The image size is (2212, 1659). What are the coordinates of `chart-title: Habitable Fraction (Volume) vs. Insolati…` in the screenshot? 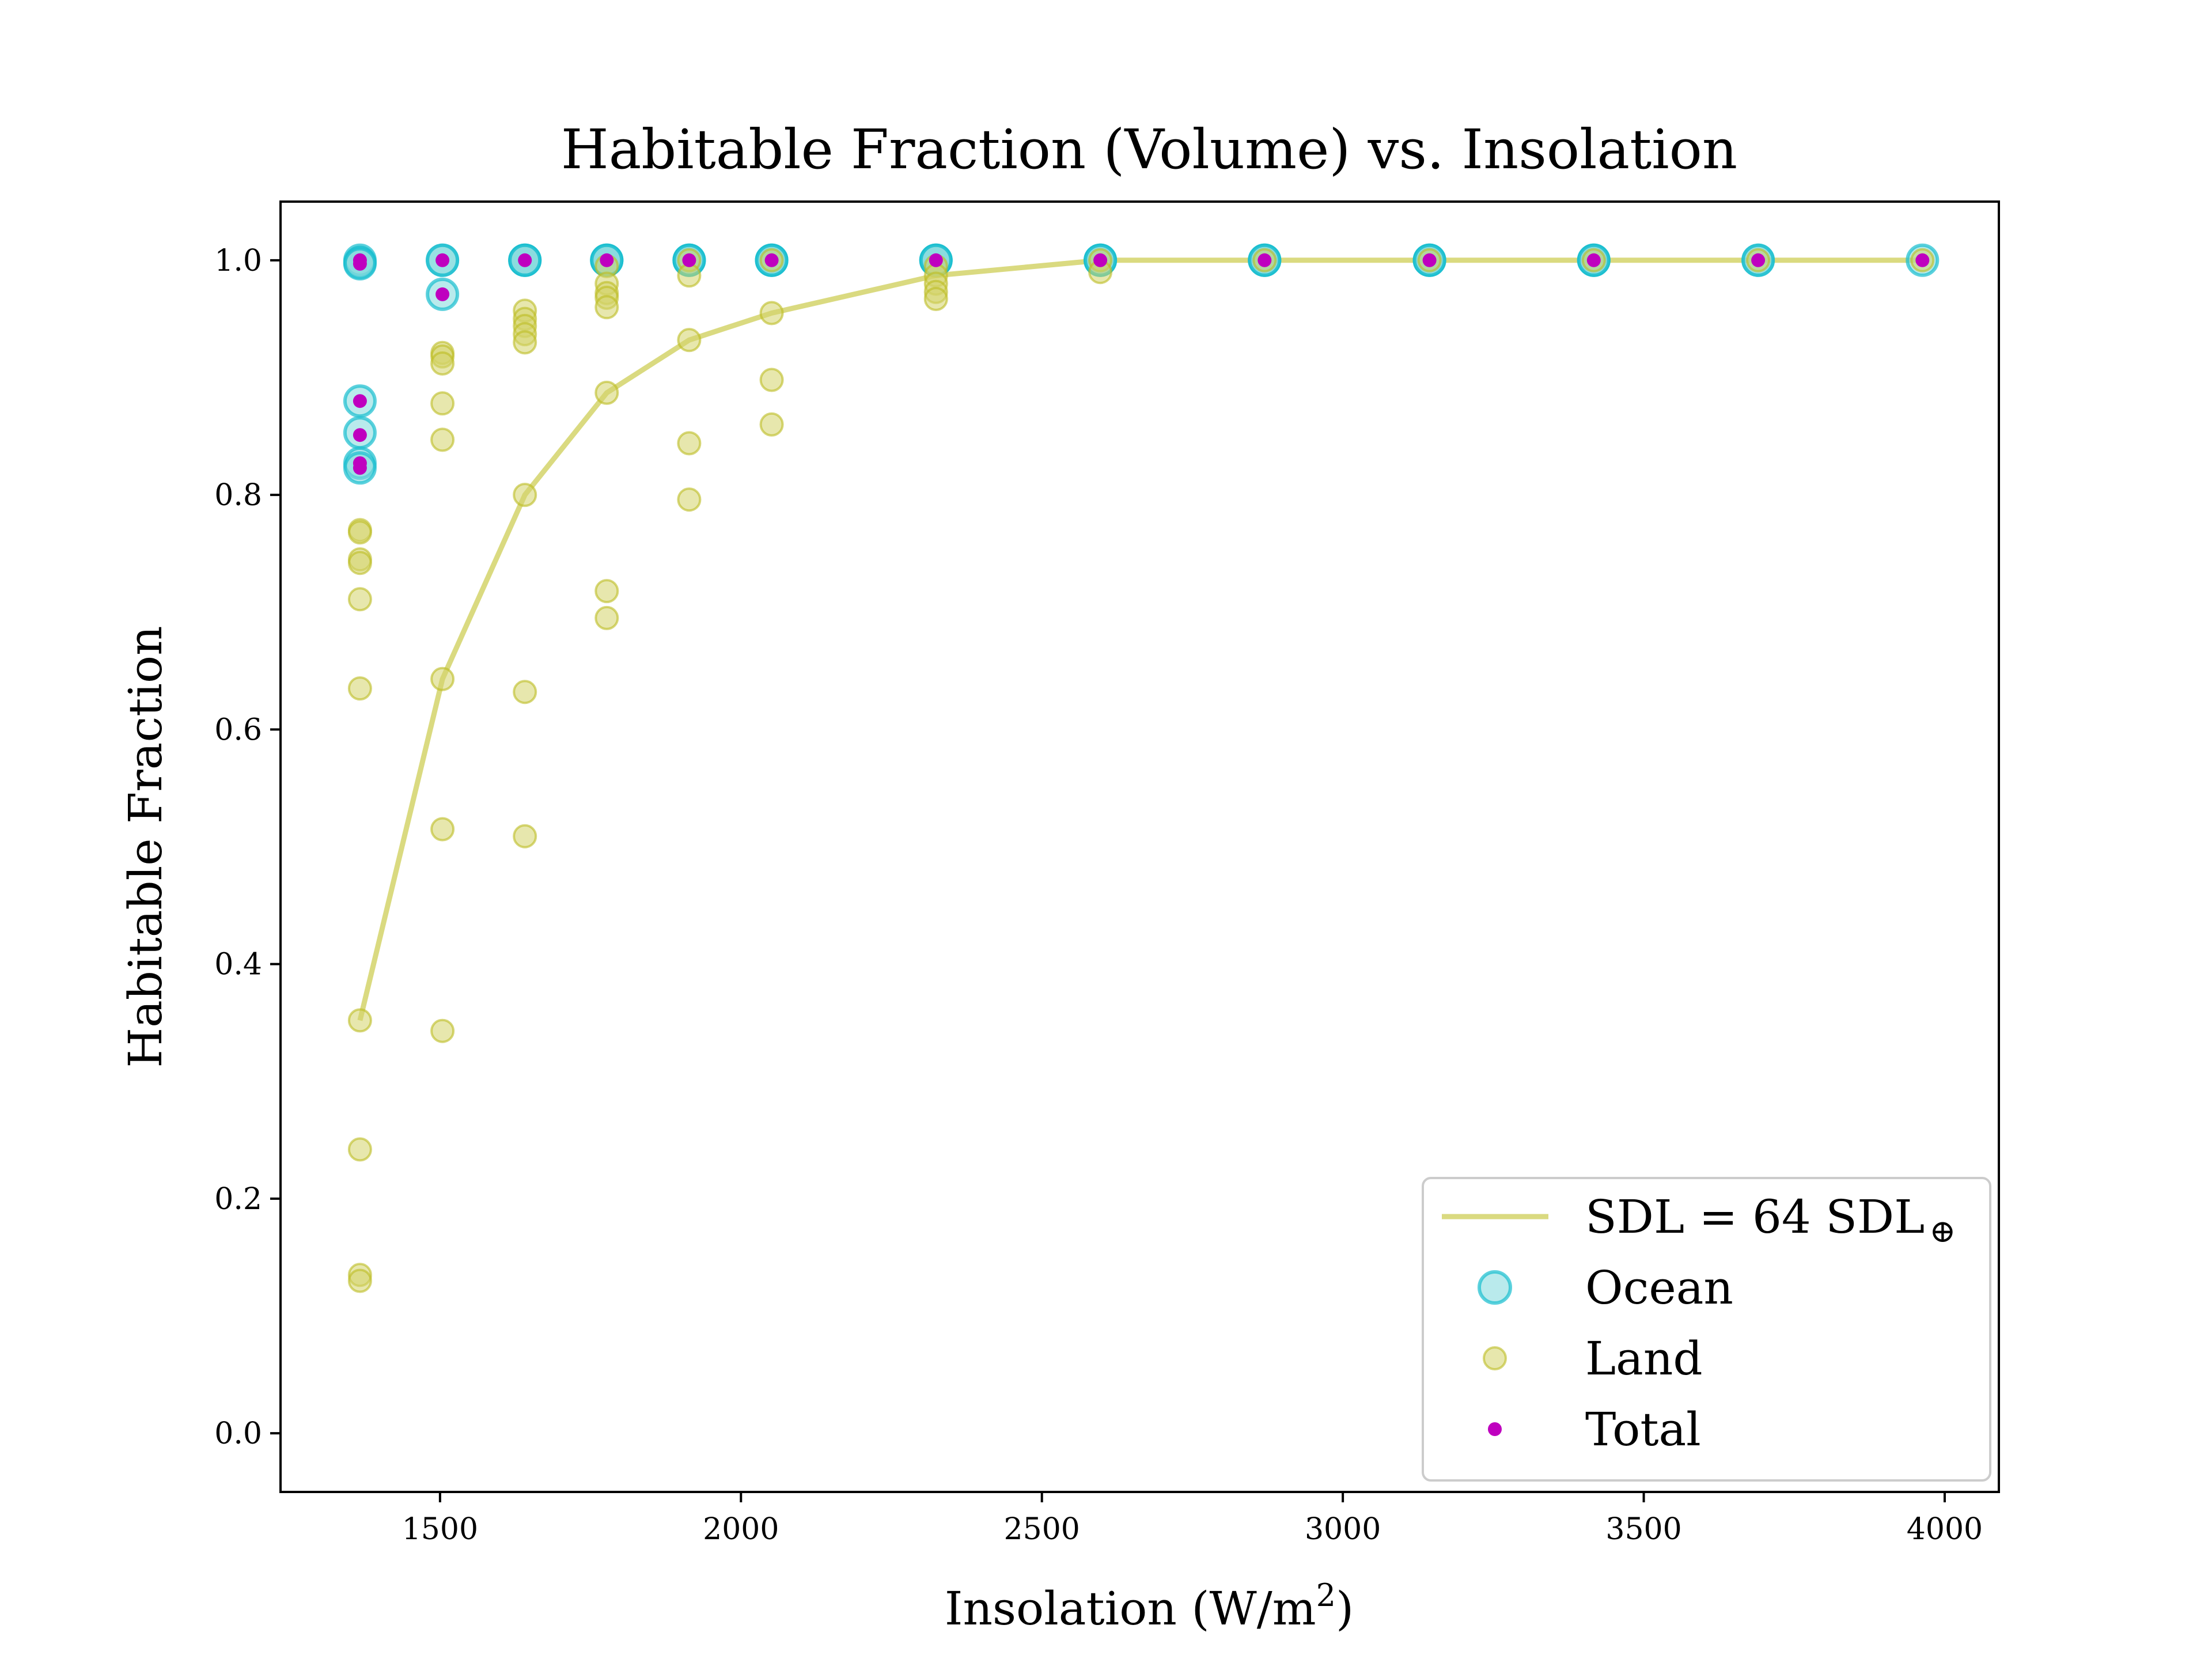 It's located at (1149, 149).